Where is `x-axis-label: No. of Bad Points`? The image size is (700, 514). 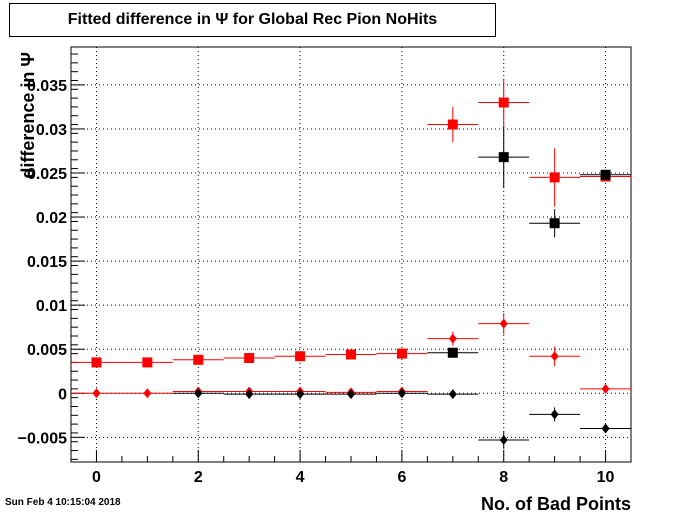 x-axis-label: No. of Bad Points is located at coordinates (556, 504).